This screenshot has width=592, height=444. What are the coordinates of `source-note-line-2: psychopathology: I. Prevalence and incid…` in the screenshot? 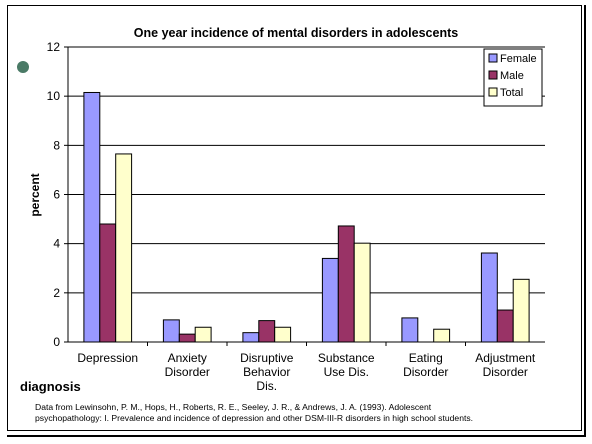 It's located at (254, 418).